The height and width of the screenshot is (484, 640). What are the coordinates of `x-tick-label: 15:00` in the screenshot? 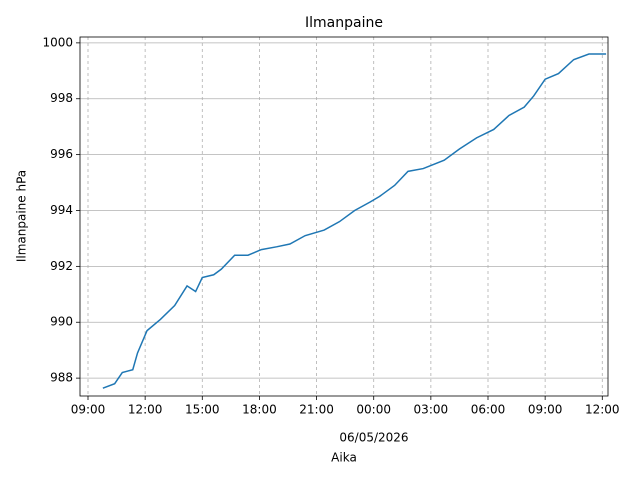 It's located at (202, 410).